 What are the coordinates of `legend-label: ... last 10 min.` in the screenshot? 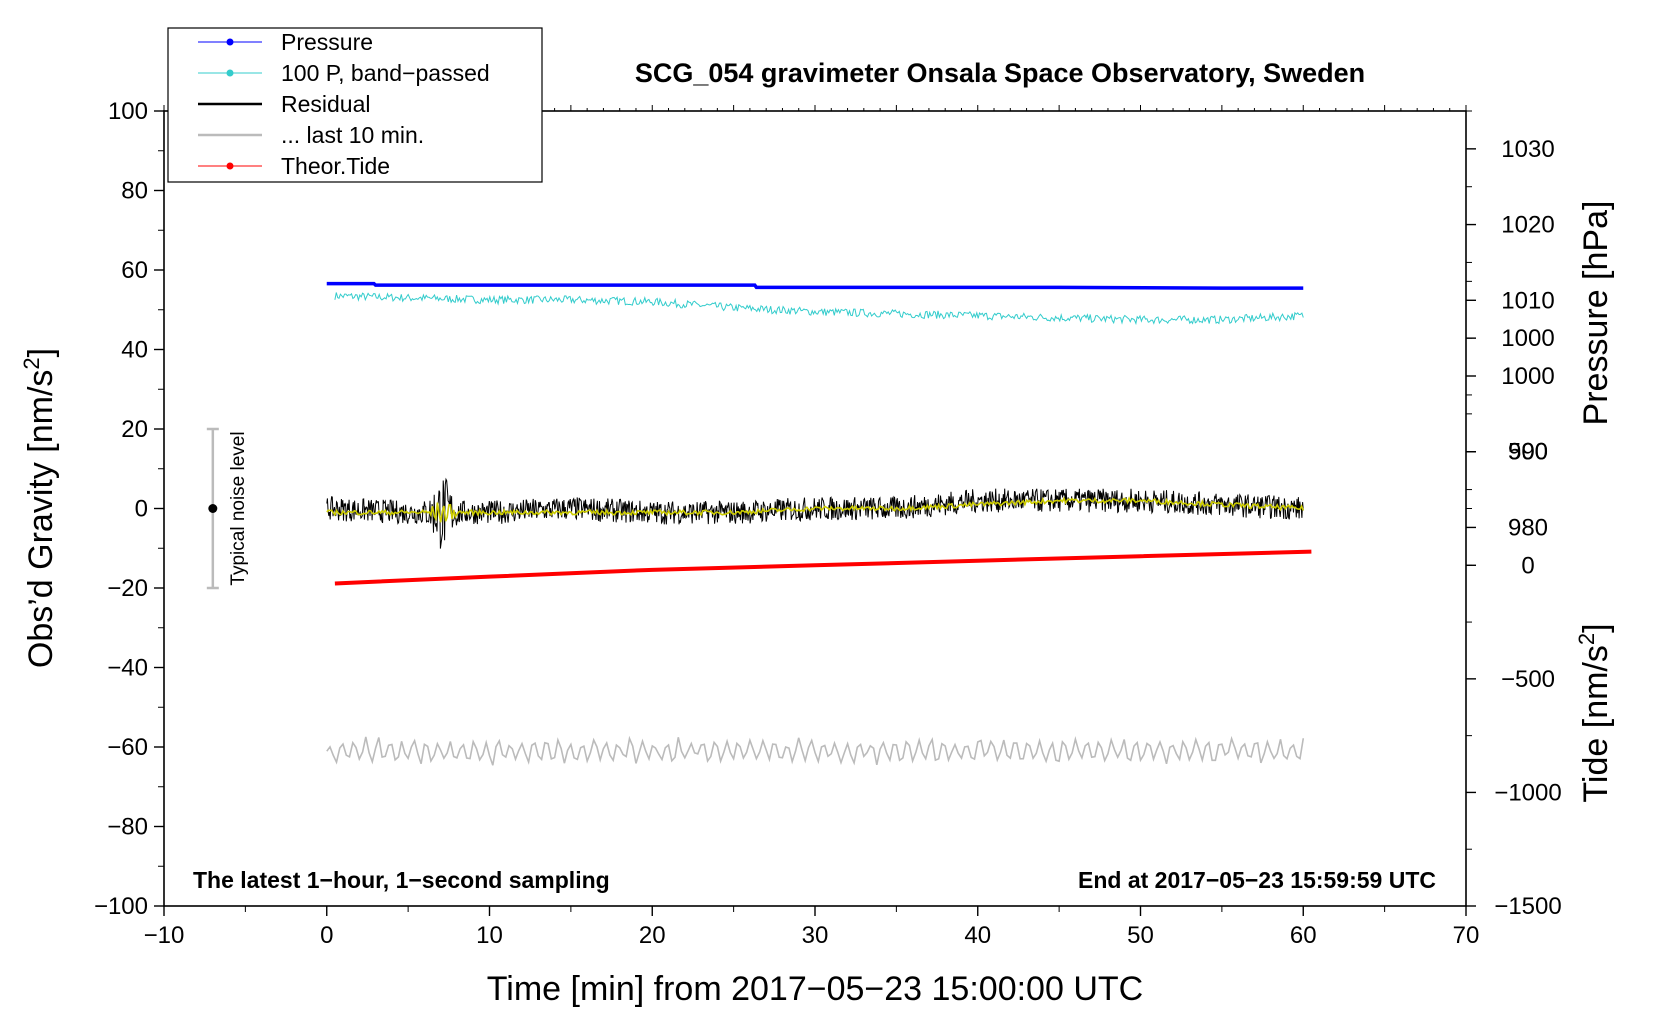 It's located at (352, 135).